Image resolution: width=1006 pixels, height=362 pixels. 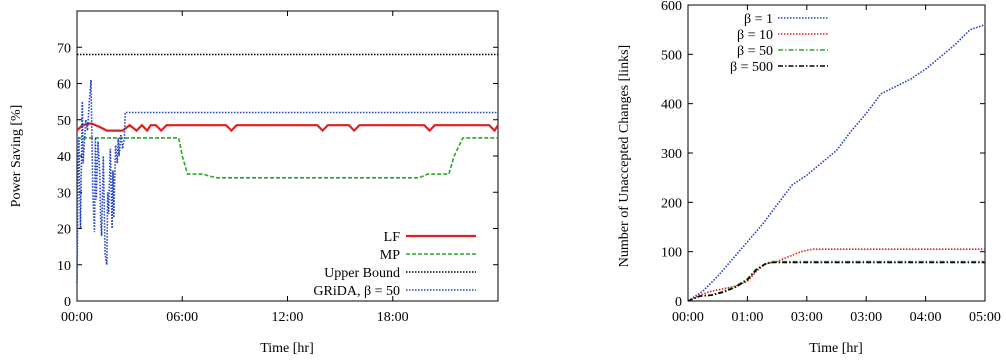 What do you see at coordinates (287, 127) in the screenshot?
I see `series-line-lf` at bounding box center [287, 127].